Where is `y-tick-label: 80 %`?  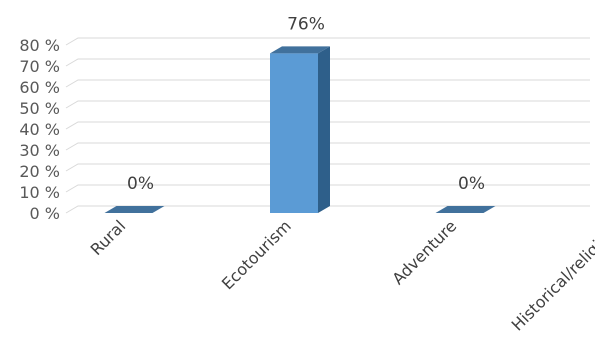 y-tick-label: 80 % is located at coordinates (39, 45).